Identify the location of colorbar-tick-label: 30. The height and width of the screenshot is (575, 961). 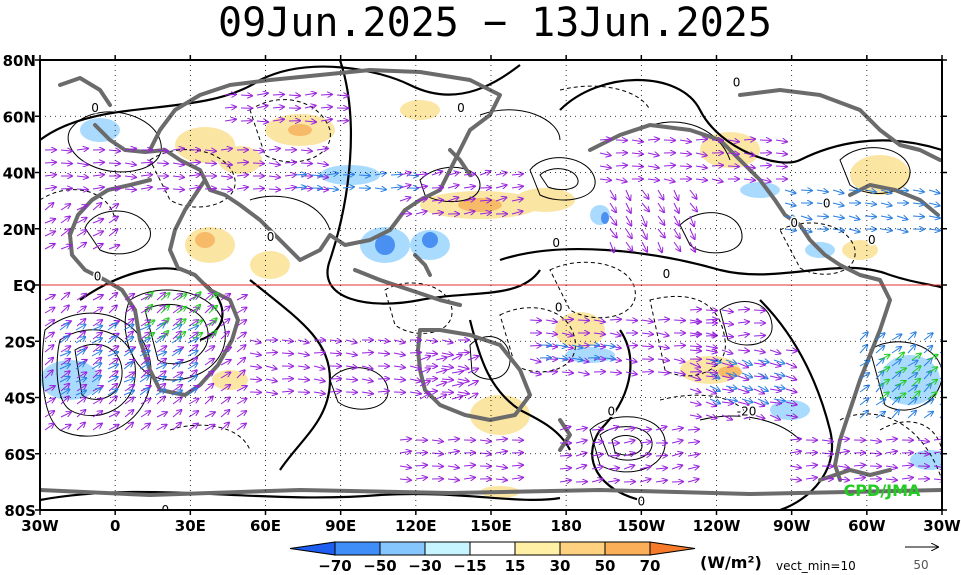
(560, 566).